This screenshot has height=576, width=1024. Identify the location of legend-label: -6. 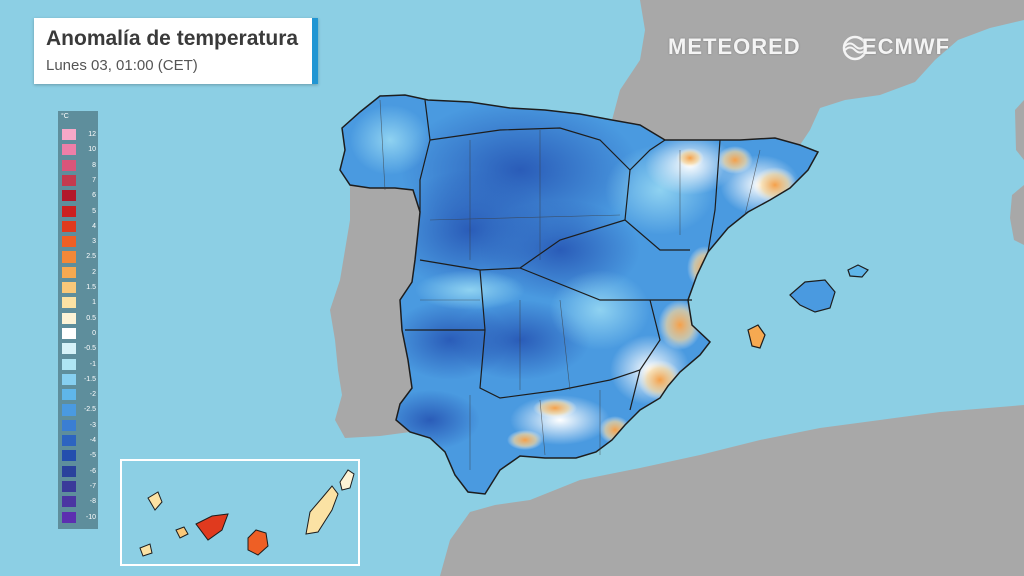
(92, 471).